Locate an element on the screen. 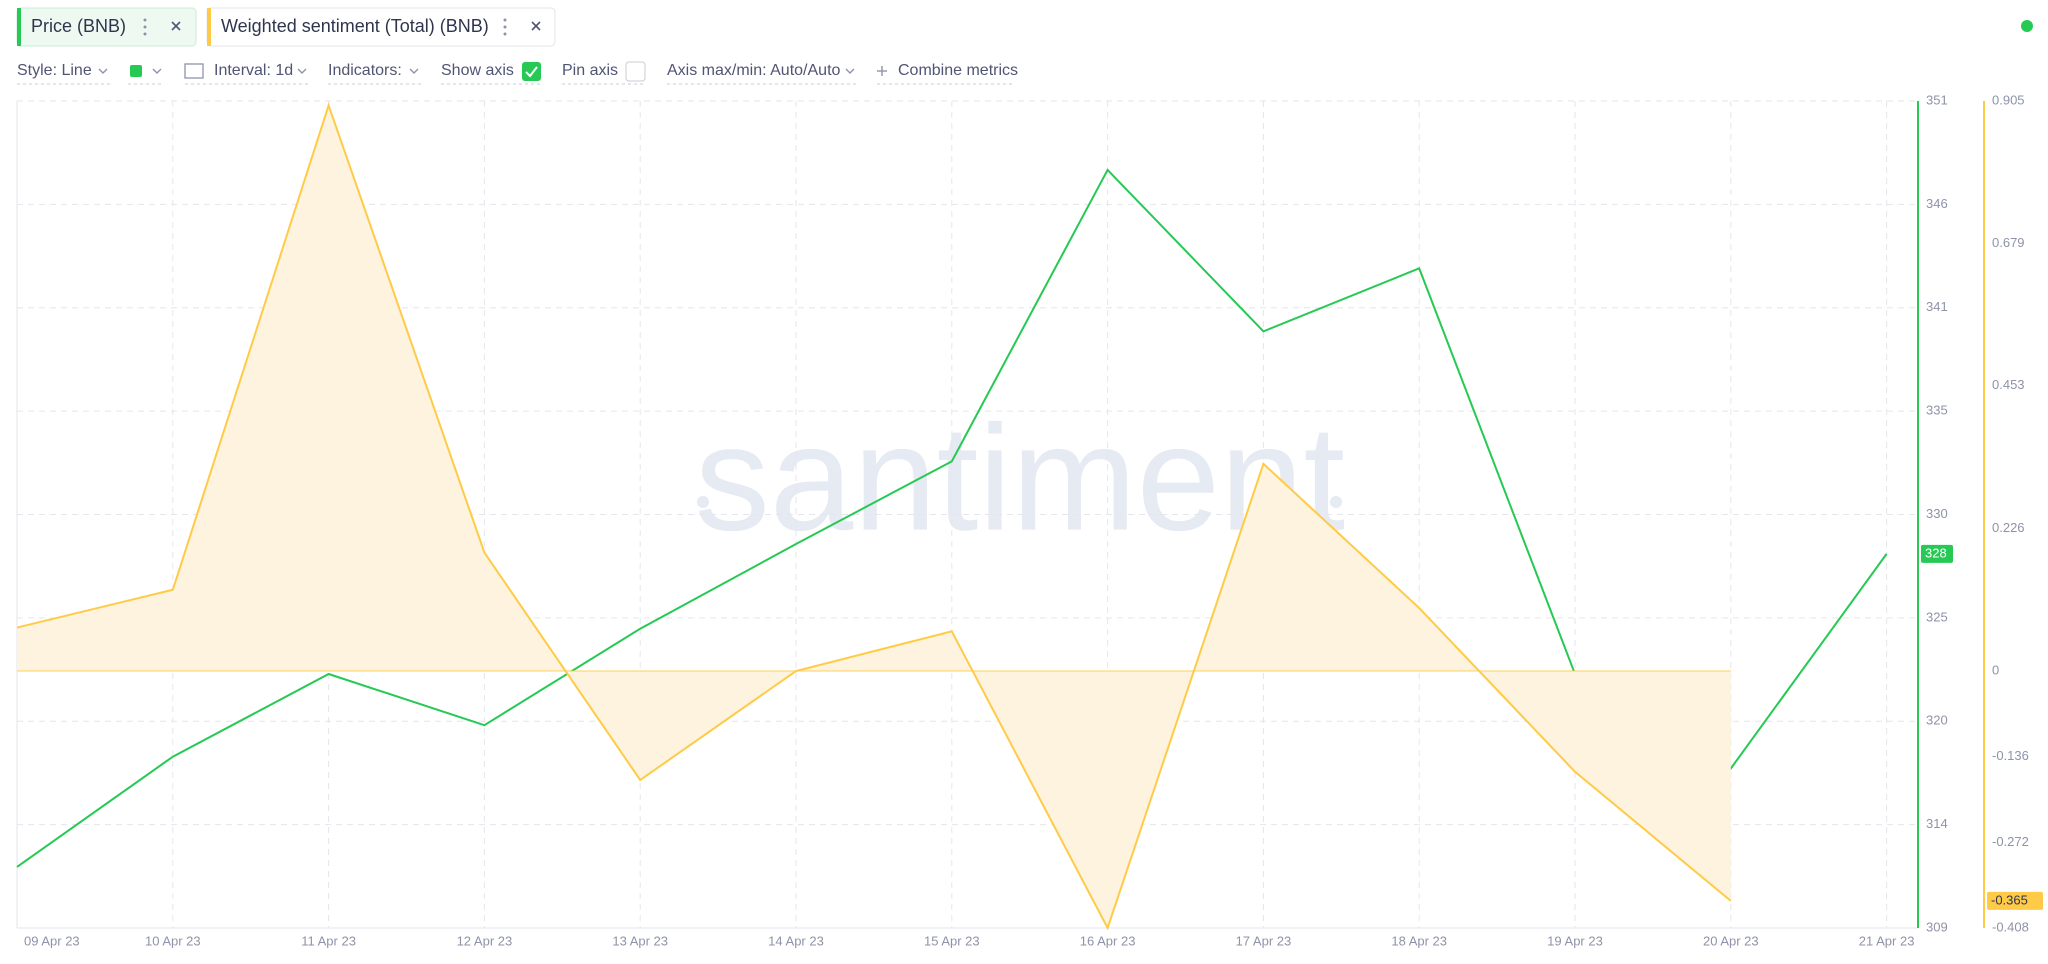 This screenshot has width=2048, height=964. show-axis-checkbox is located at coordinates (531, 71).